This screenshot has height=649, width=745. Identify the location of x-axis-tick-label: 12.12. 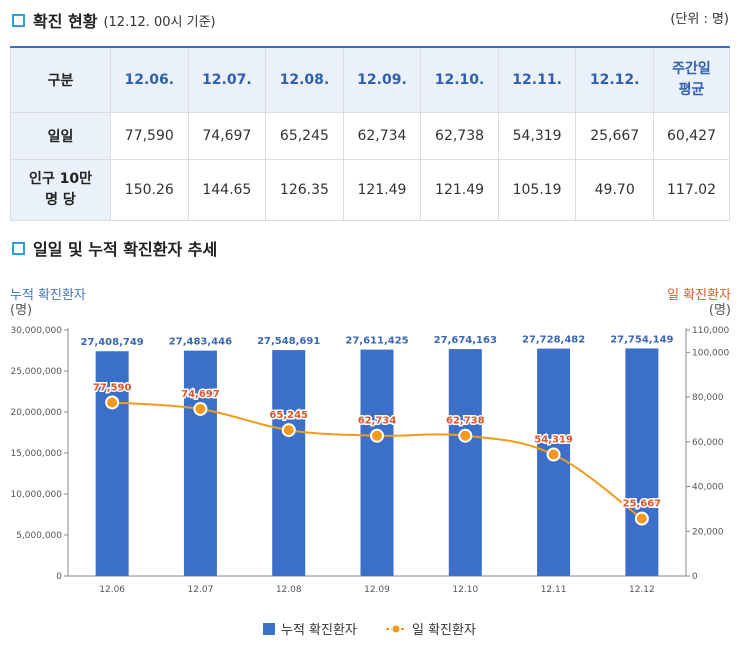
(642, 590).